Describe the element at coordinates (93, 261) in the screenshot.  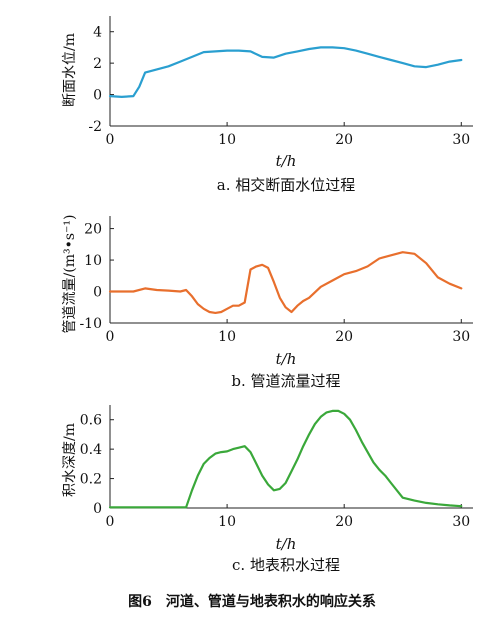
I see `y-tick-label-b: 10` at that location.